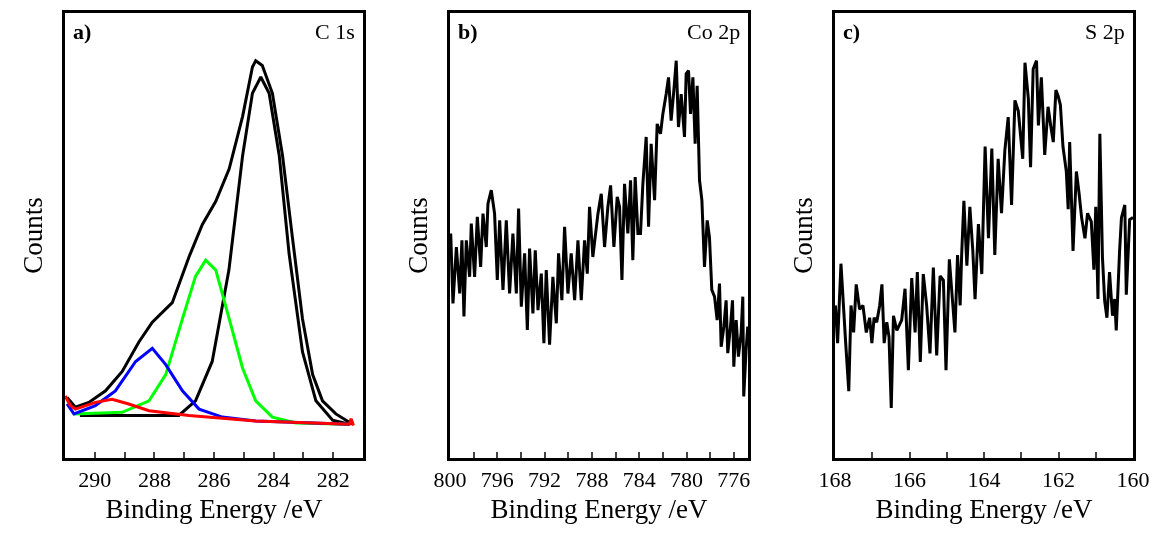  Describe the element at coordinates (333, 480) in the screenshot. I see `x-tick-label: 282` at that location.